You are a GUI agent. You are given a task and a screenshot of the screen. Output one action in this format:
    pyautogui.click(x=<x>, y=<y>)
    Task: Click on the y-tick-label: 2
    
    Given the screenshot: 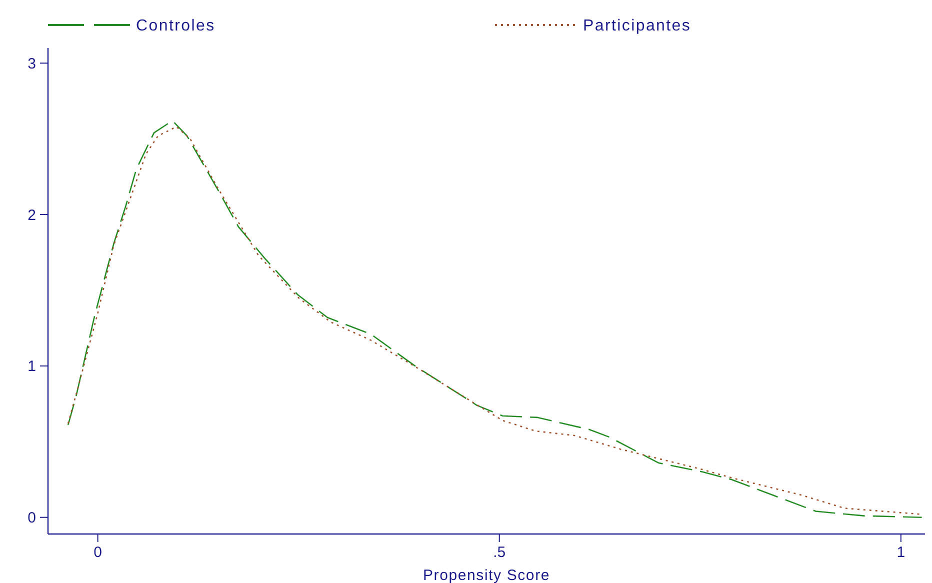 What is the action you would take?
    pyautogui.click(x=32, y=215)
    